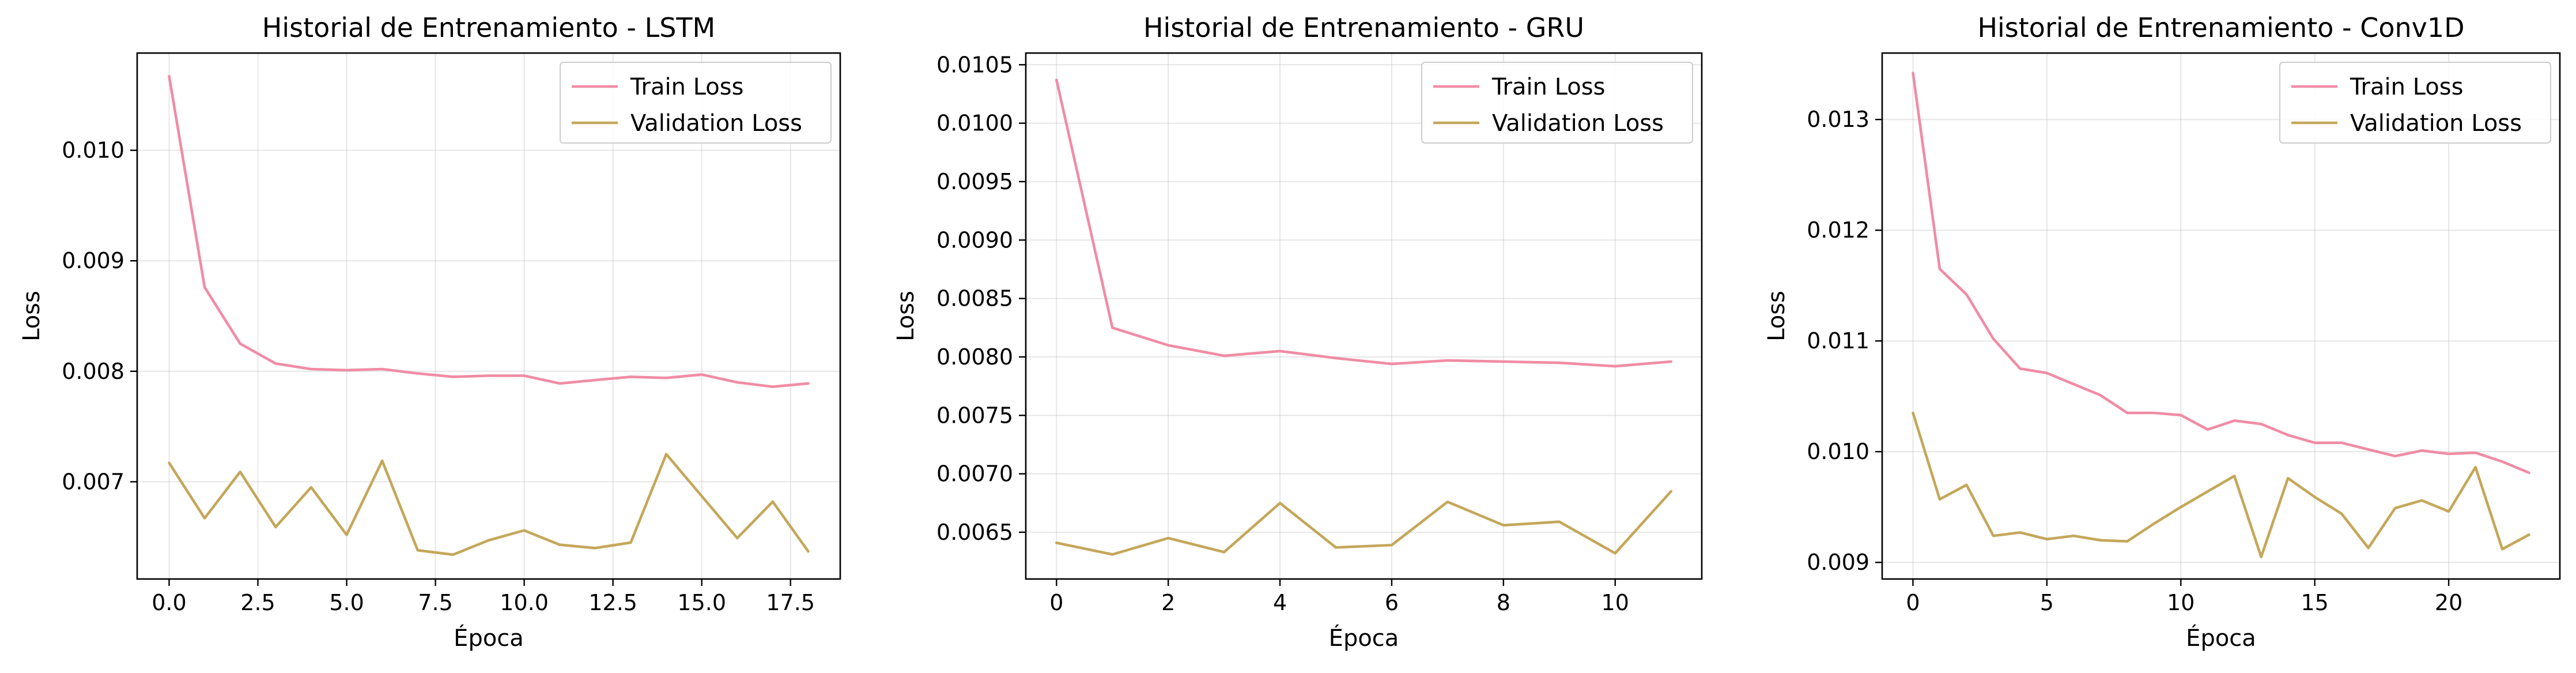 Image resolution: width=2576 pixels, height=673 pixels. What do you see at coordinates (974, 532) in the screenshot?
I see `y-tick-label: 0.0065` at bounding box center [974, 532].